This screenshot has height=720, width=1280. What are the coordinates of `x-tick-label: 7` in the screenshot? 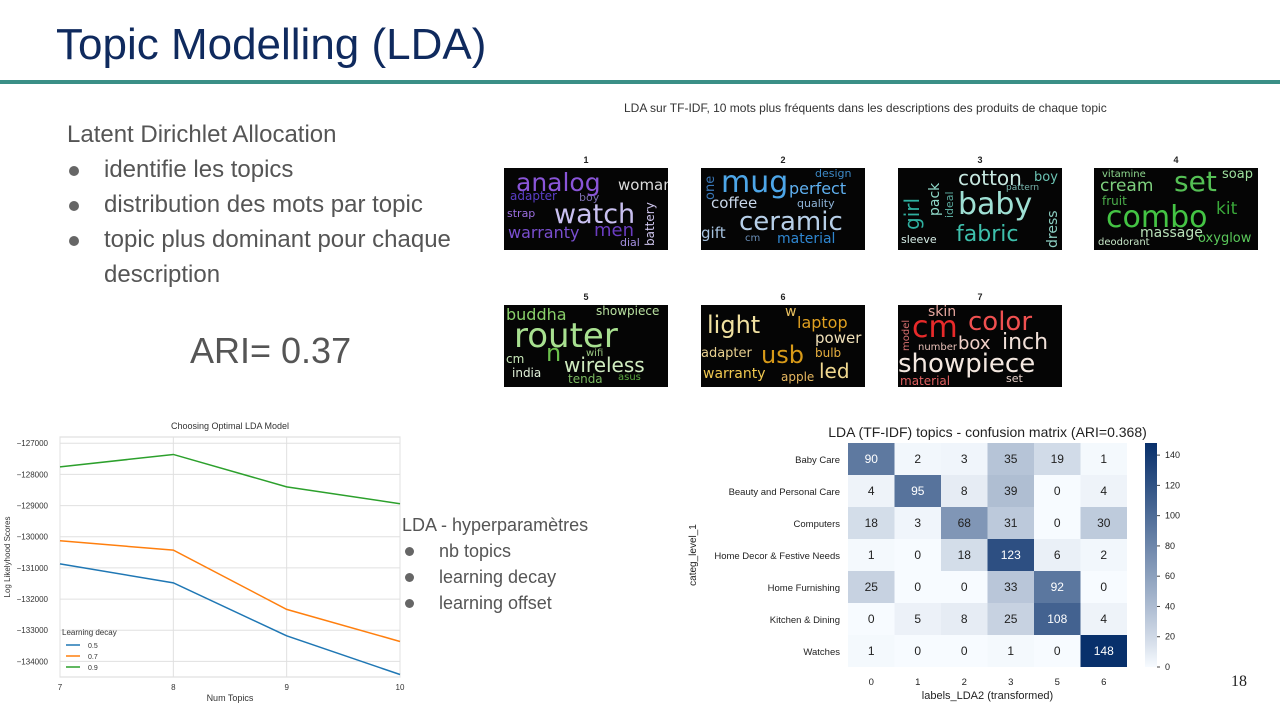 It's located at (60, 687).